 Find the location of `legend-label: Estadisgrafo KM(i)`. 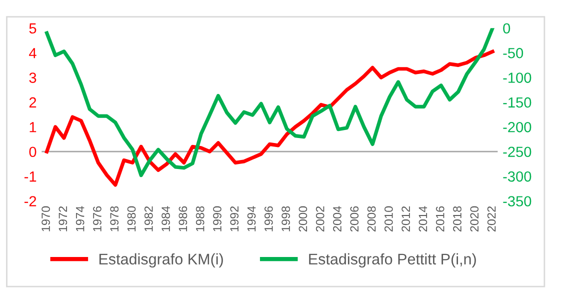

legend-label: Estadisgrafo KM(i) is located at coordinates (161, 260).